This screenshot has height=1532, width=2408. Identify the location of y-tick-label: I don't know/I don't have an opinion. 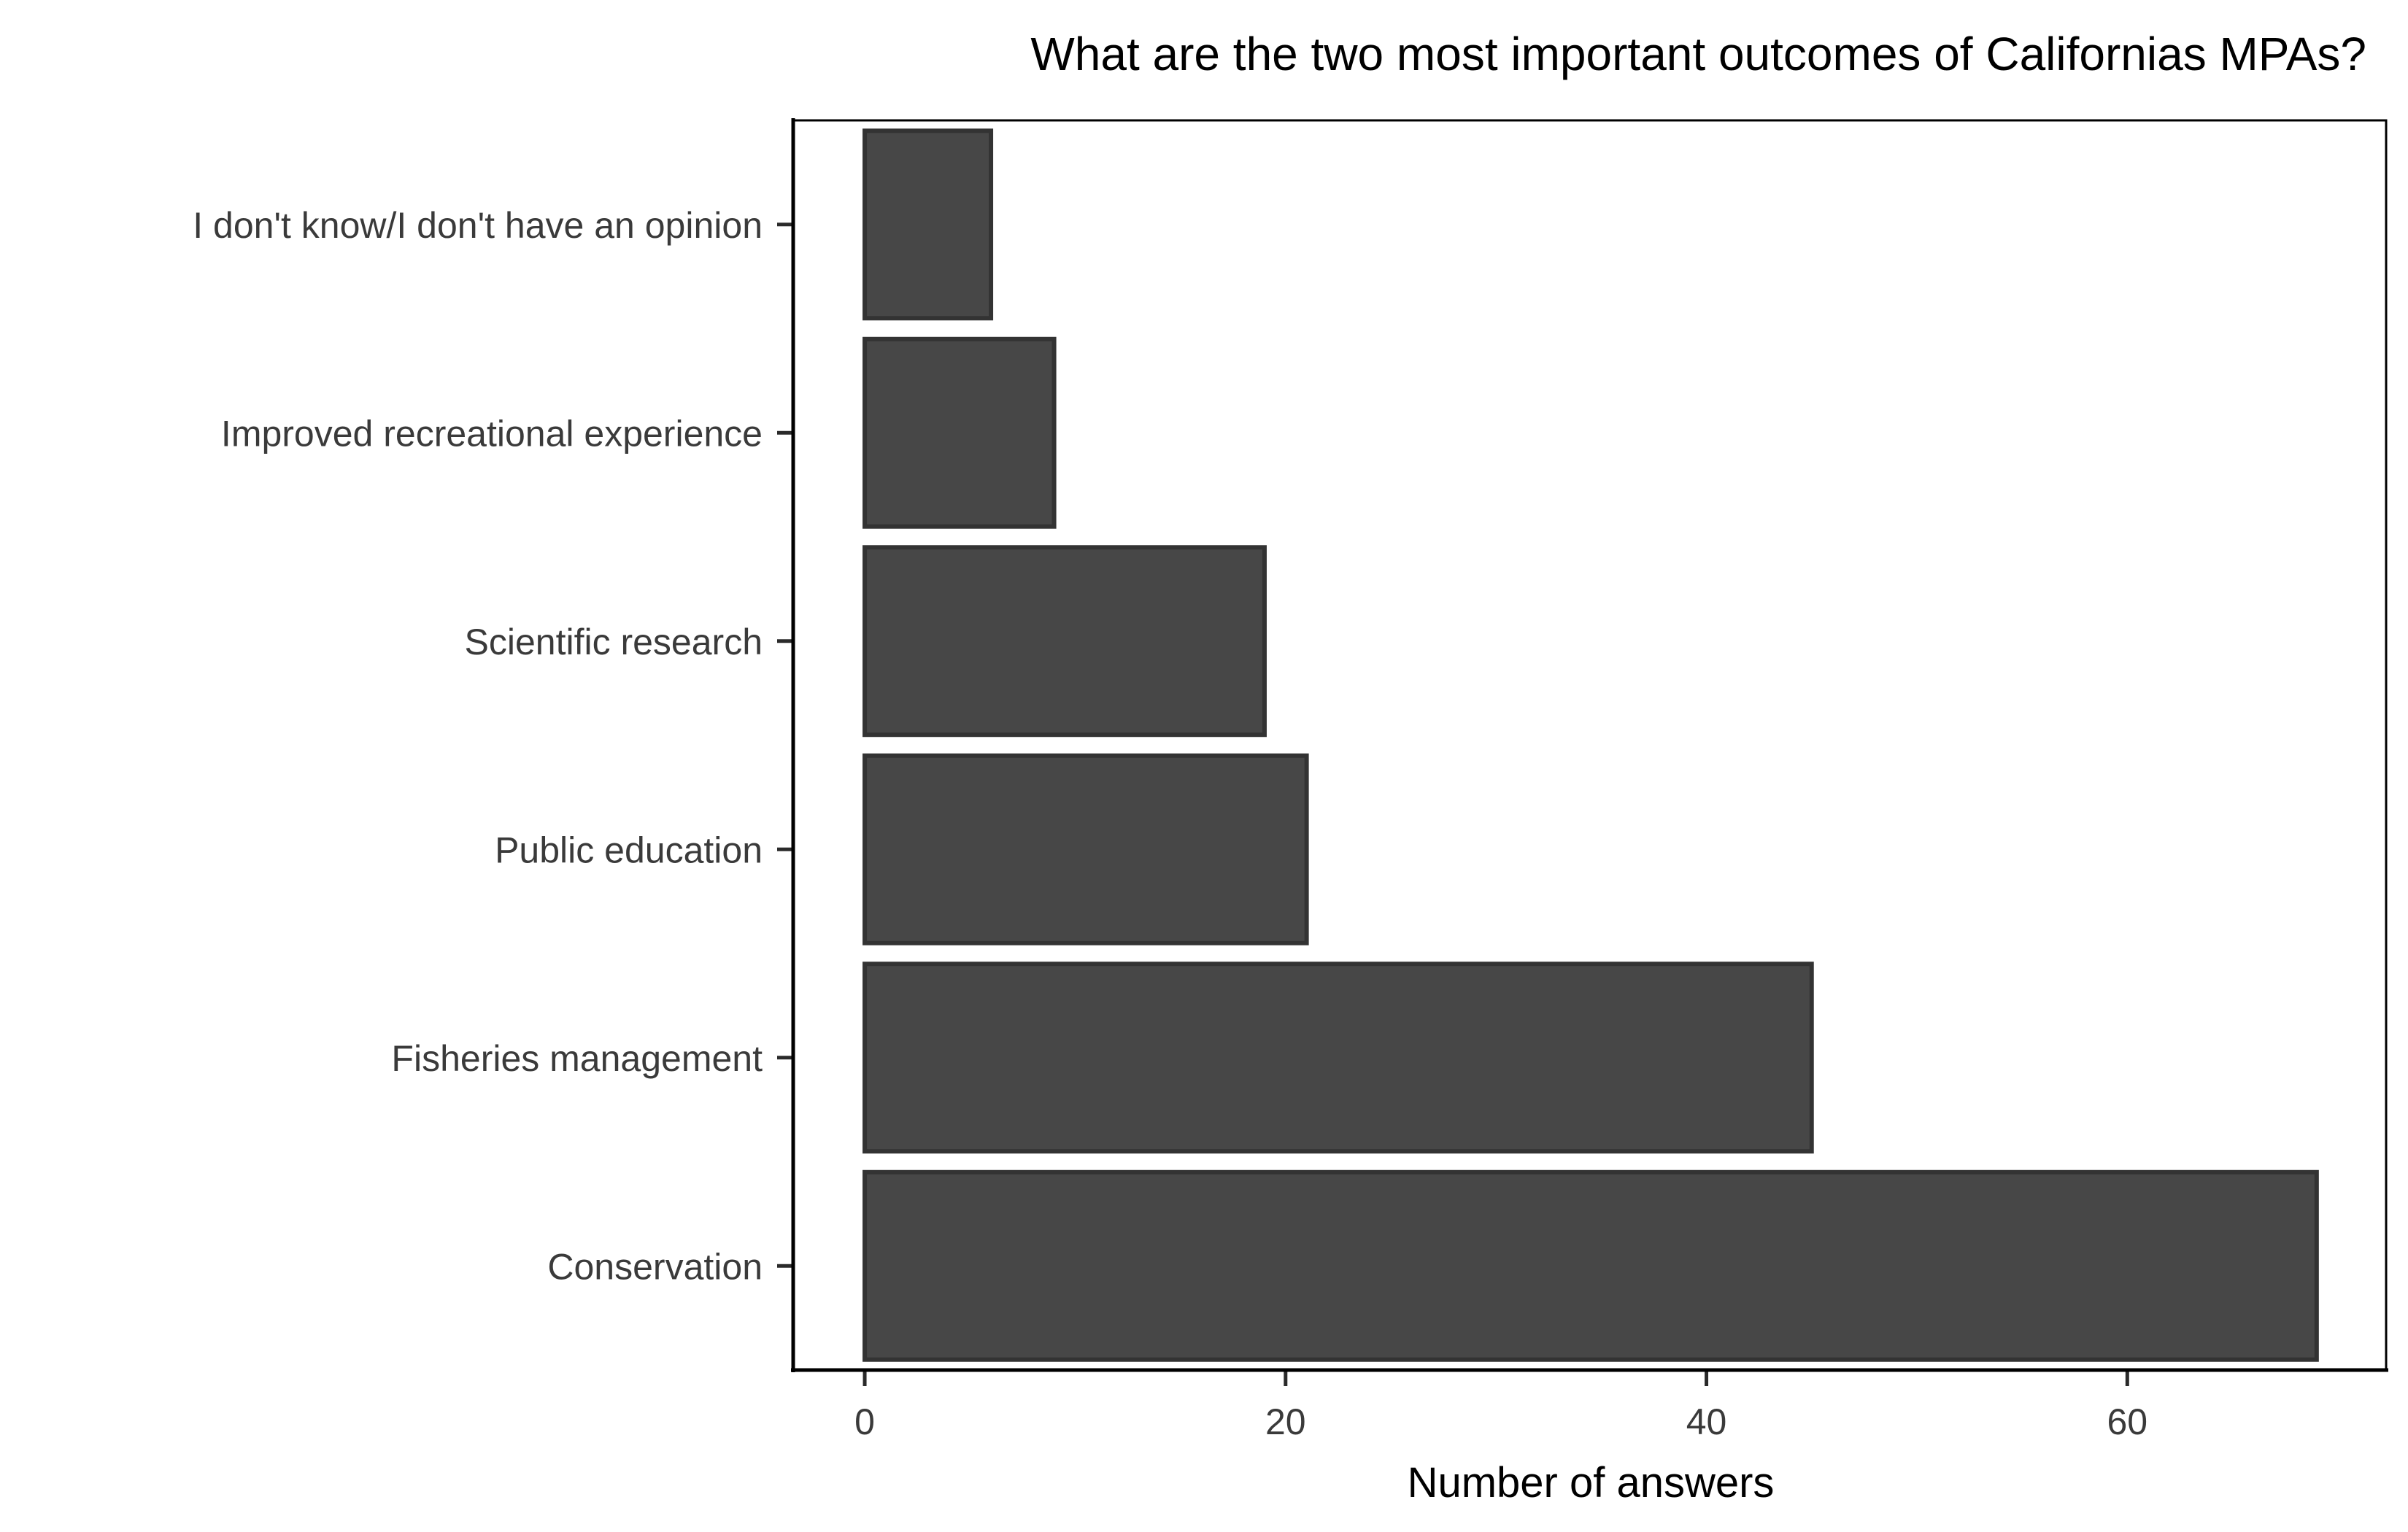
(478, 226).